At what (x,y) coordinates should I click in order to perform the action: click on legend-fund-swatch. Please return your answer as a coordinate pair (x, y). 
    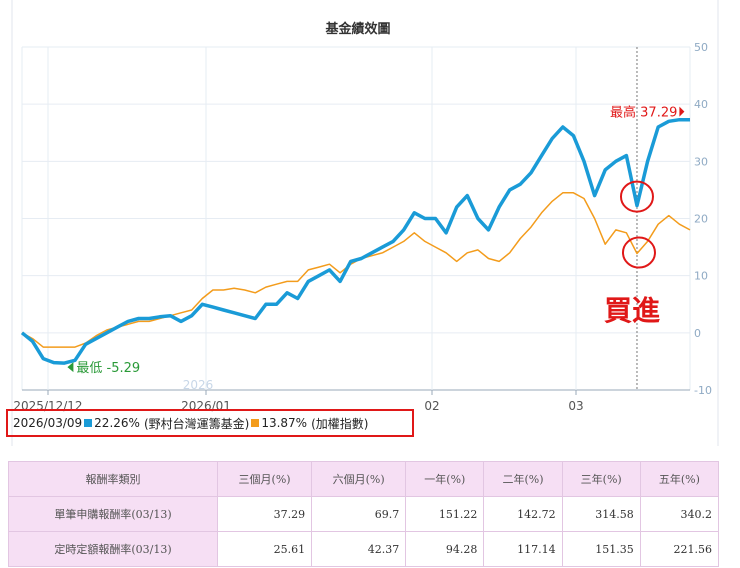
    Looking at the image, I should click on (88, 423).